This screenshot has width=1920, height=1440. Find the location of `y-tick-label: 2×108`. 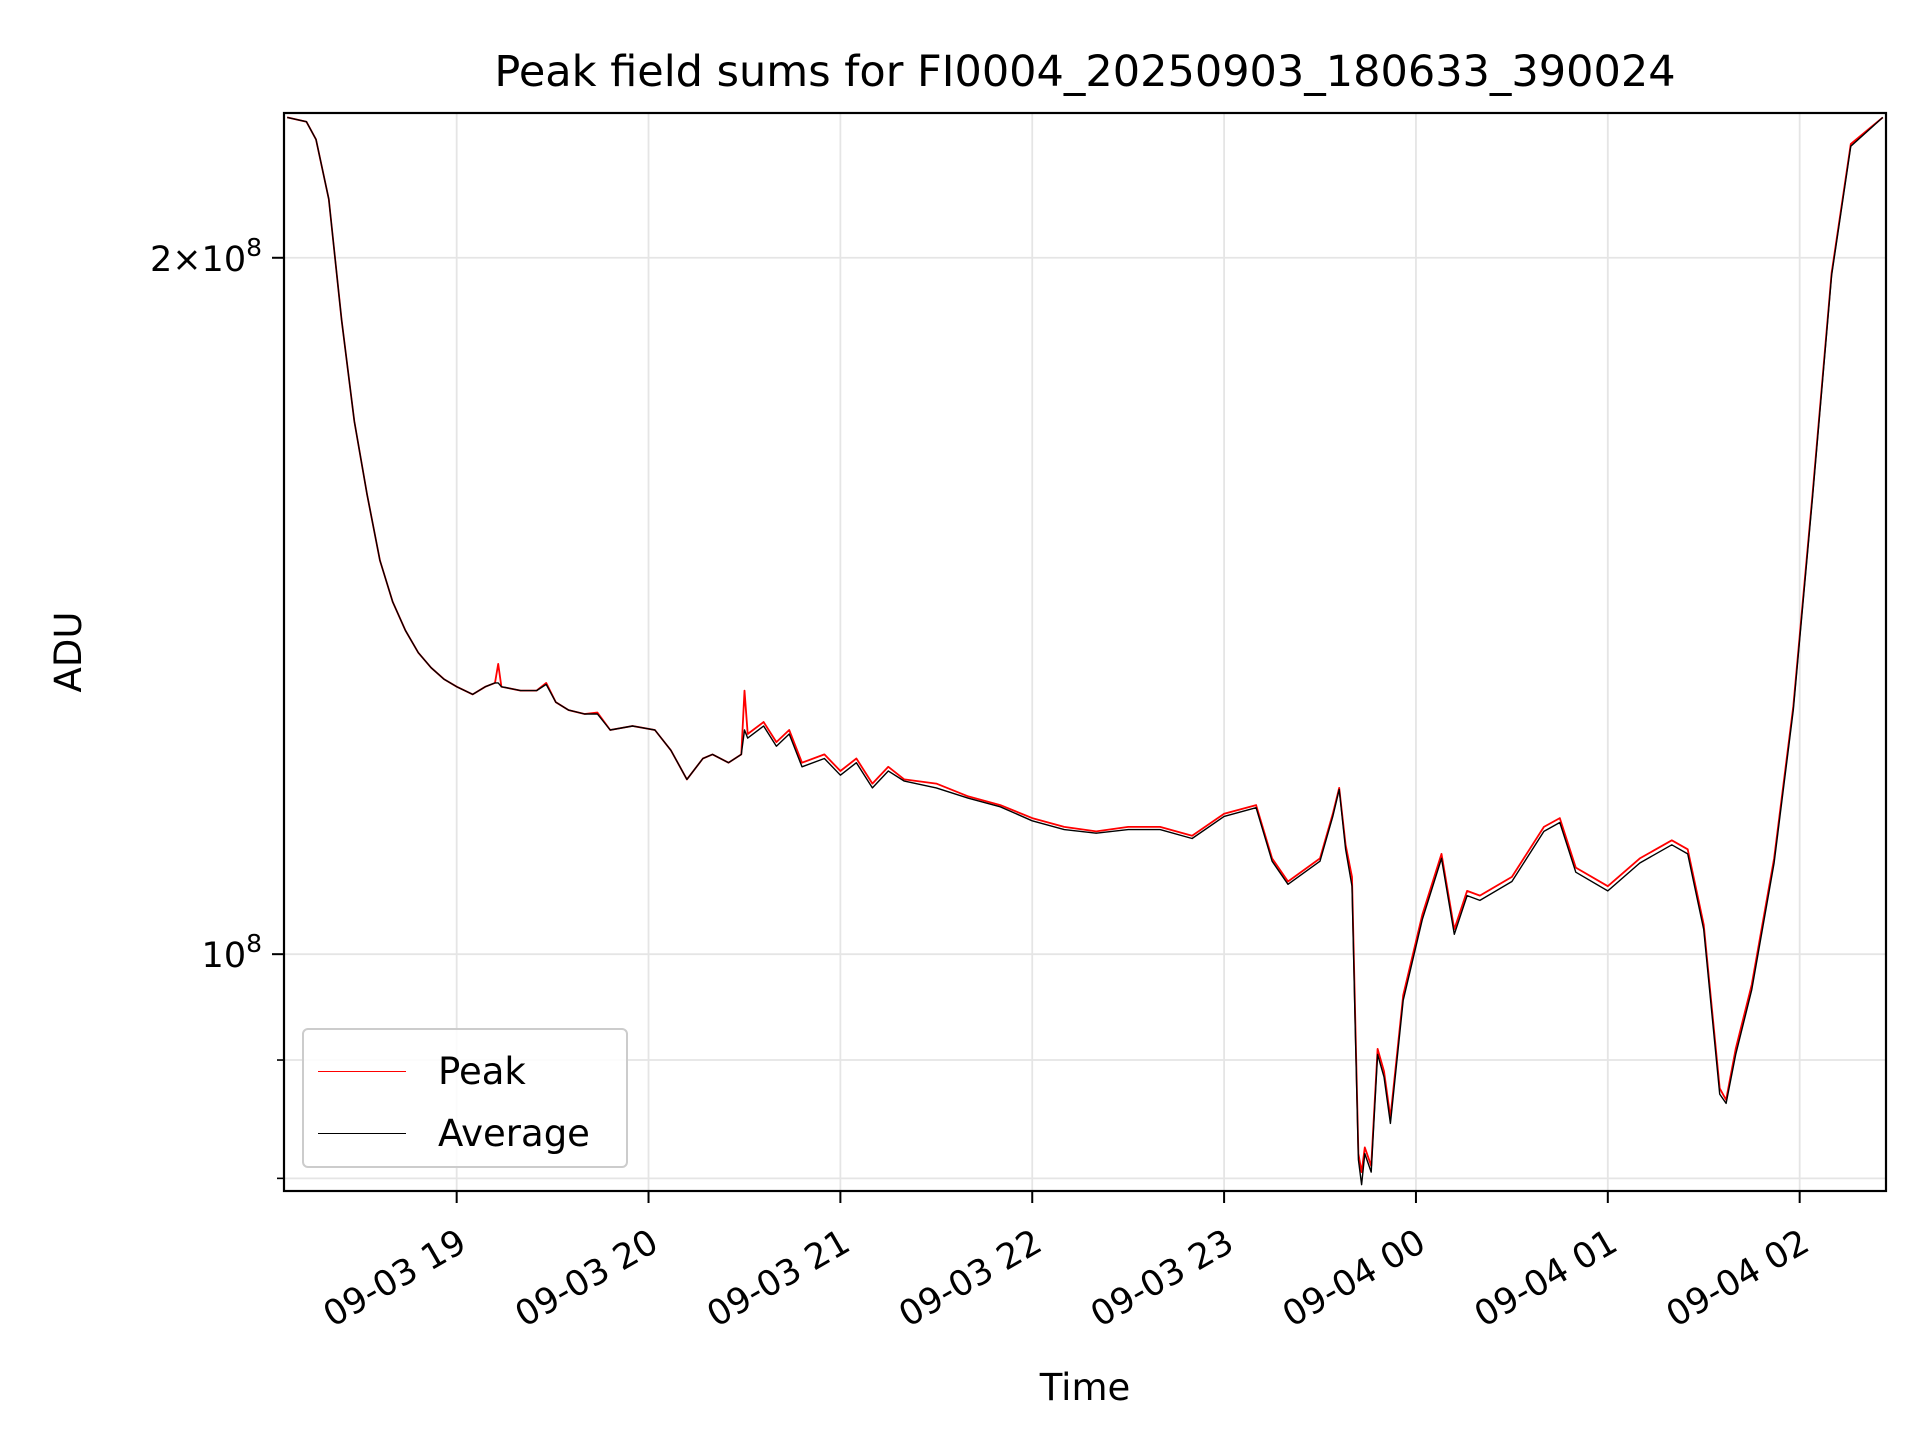

y-tick-label: 2×108 is located at coordinates (206, 256).